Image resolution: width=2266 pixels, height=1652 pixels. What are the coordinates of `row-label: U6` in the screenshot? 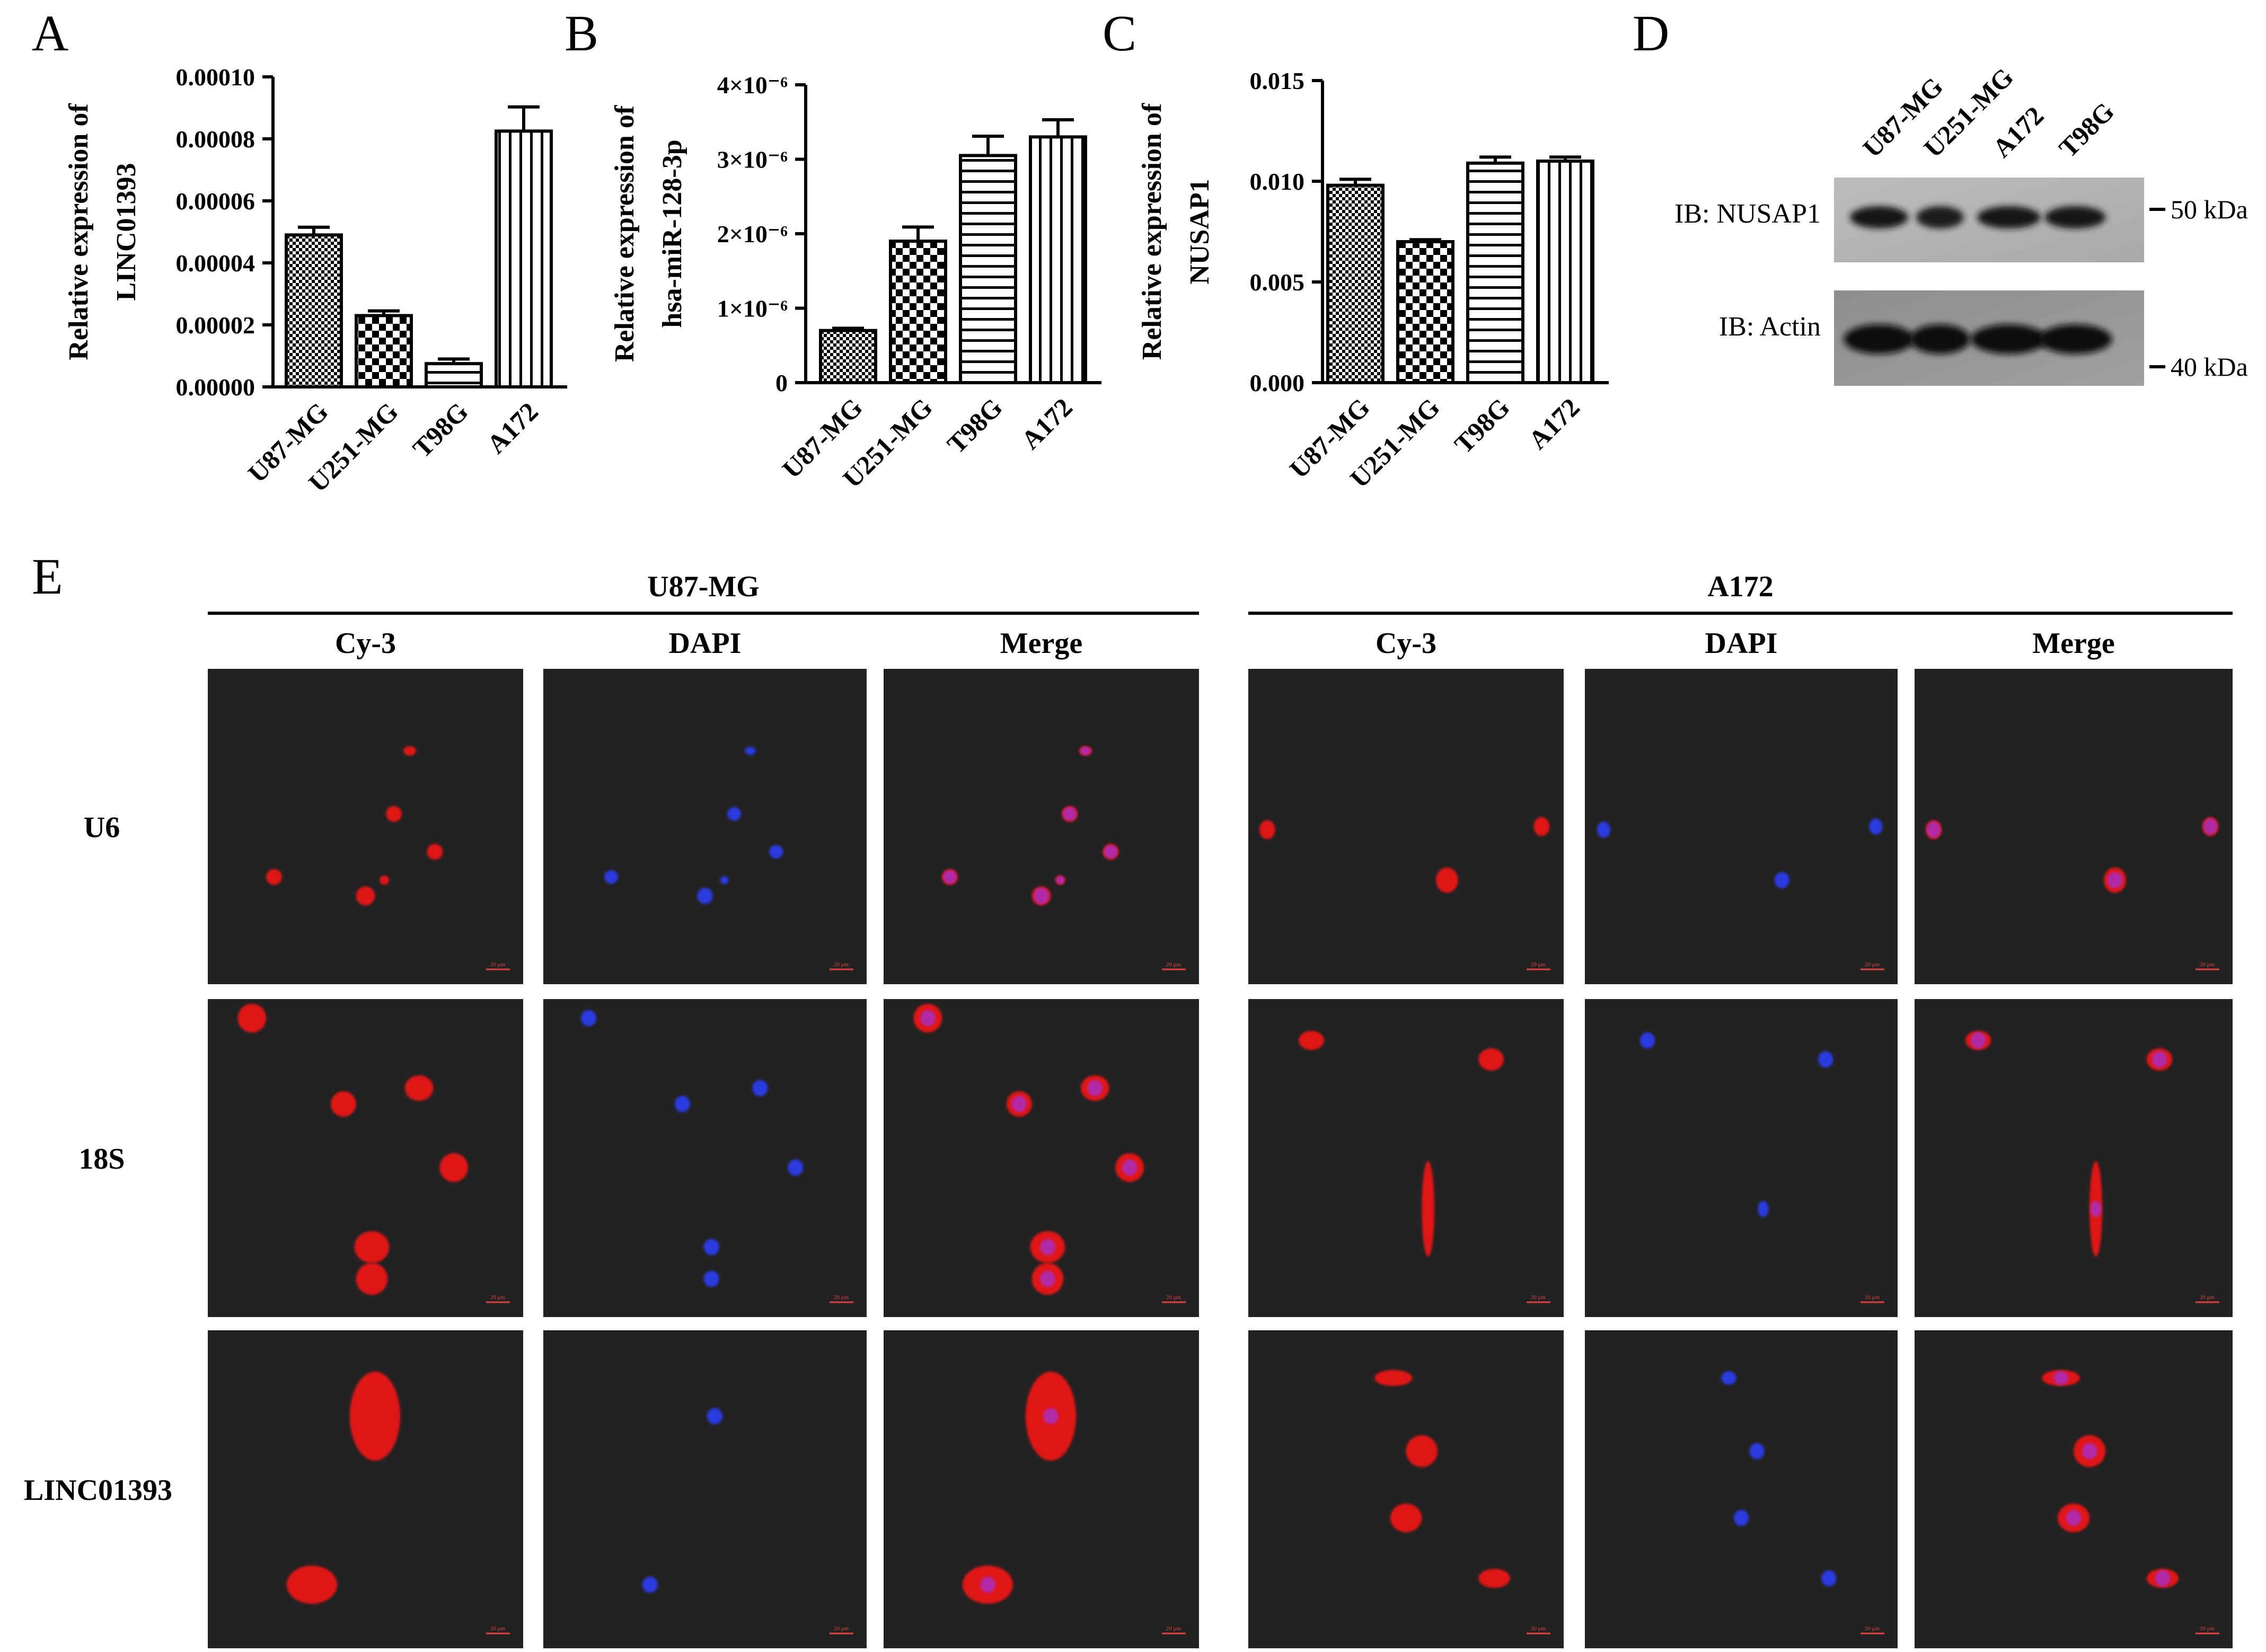 It's located at (102, 827).